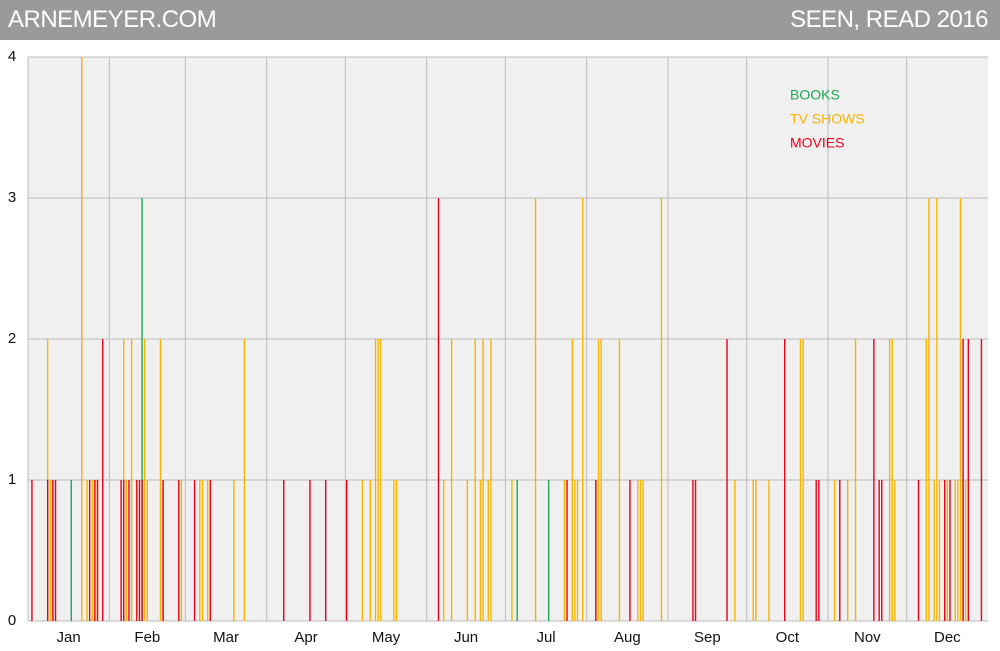 The width and height of the screenshot is (1000, 651). Describe the element at coordinates (867, 637) in the screenshot. I see `x-tick-label: Nov` at that location.